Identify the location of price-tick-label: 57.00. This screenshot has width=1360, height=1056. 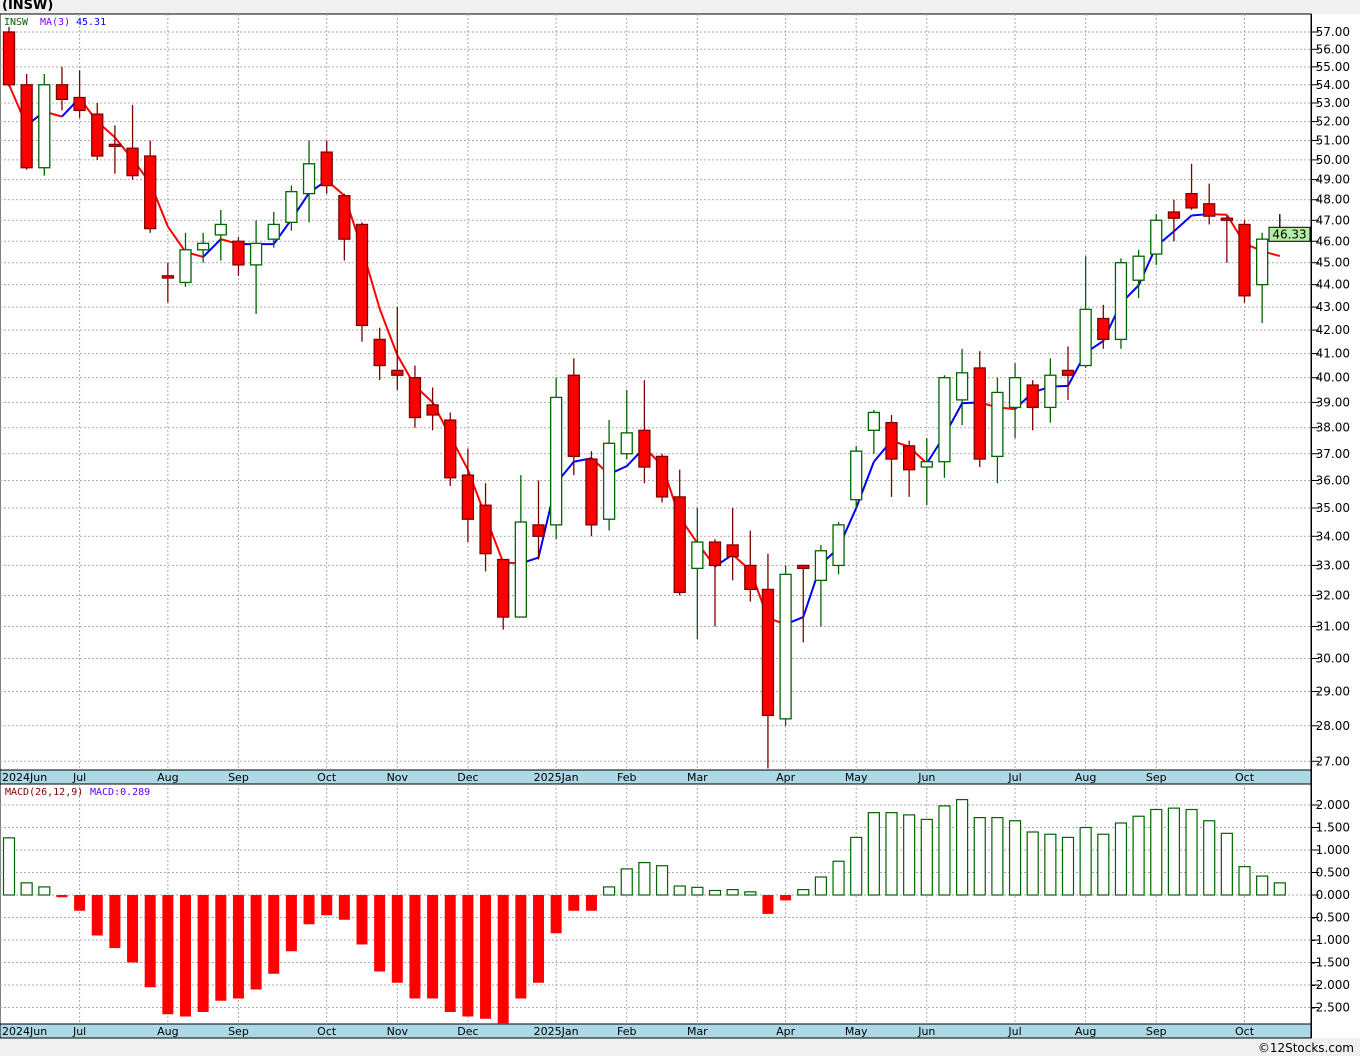
(1333, 32).